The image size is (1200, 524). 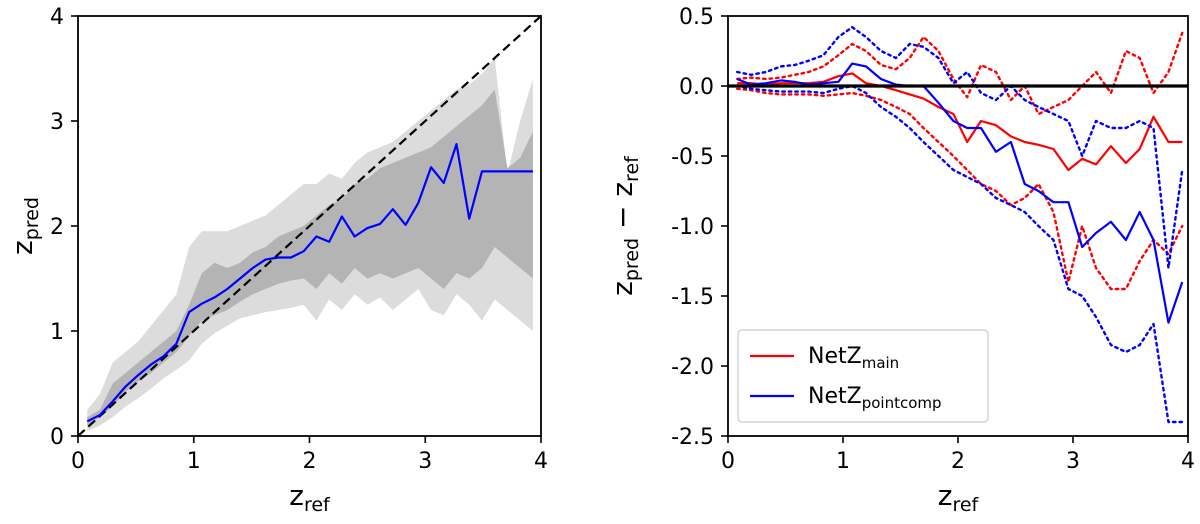 I want to click on right-x-axis-label: zref, so click(x=959, y=497).